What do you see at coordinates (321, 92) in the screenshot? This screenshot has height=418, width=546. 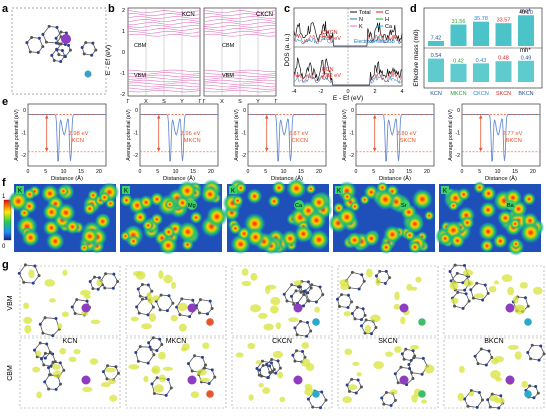 I see `dos-xtick: -2` at bounding box center [321, 92].